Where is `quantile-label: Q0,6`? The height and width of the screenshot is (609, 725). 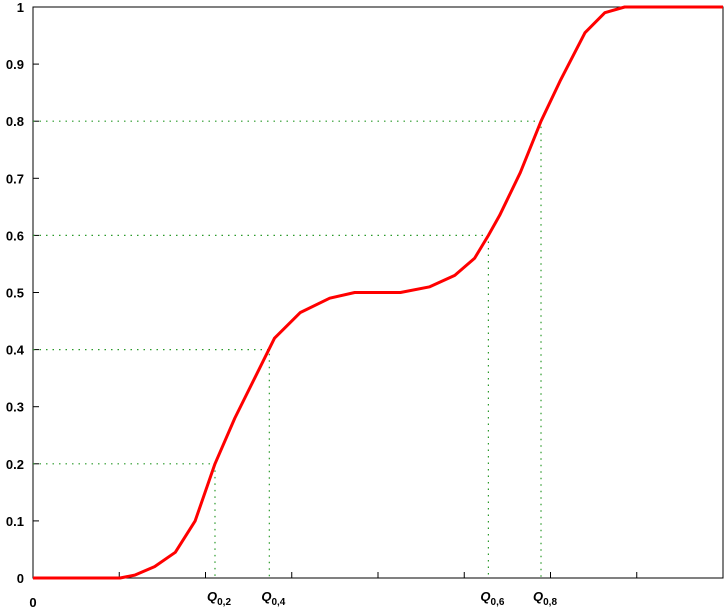 quantile-label: Q0,6 is located at coordinates (492, 598).